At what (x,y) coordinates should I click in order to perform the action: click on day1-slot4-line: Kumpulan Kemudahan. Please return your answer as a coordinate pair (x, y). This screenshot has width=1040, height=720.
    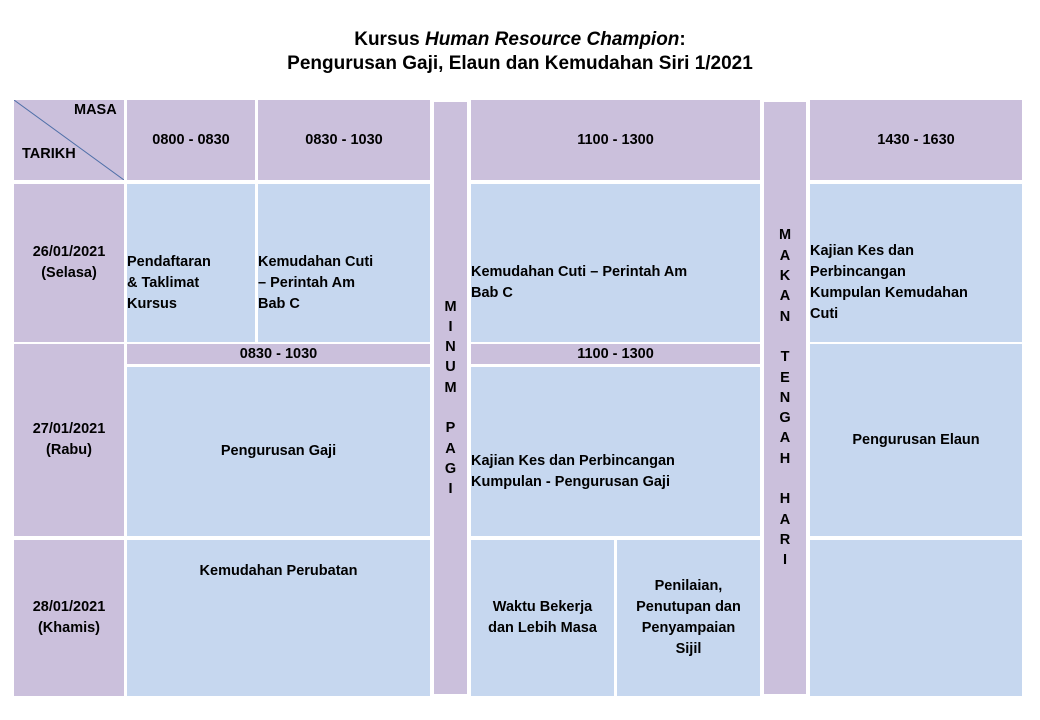
    Looking at the image, I should click on (889, 293).